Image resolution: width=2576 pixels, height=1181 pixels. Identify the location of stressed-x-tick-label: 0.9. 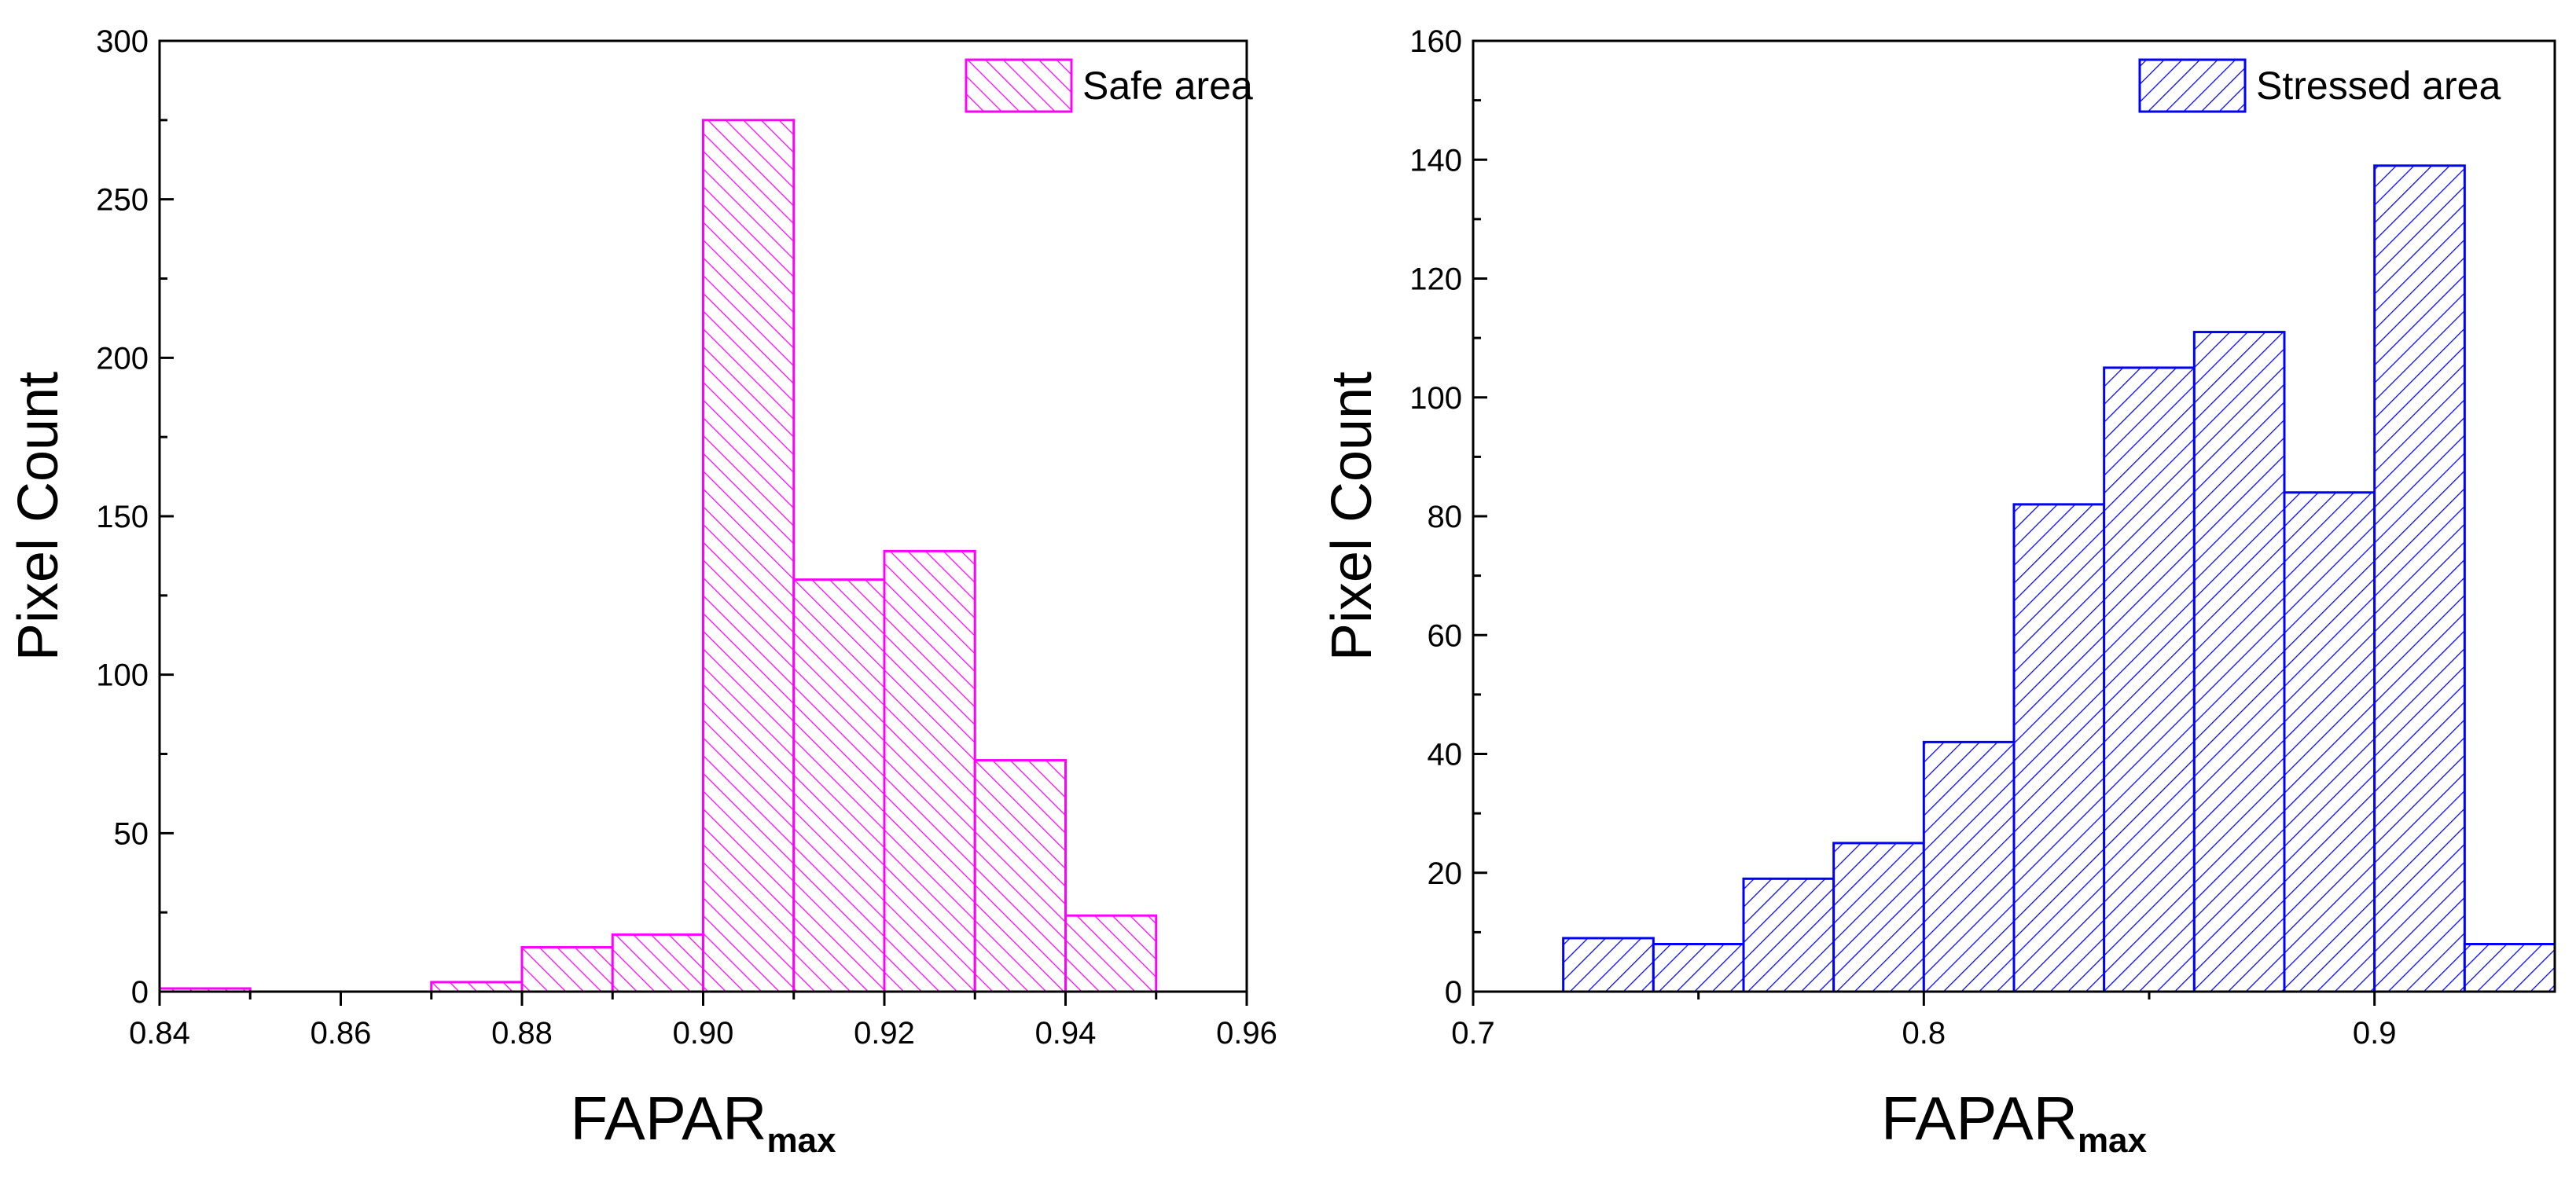
(2375, 1033).